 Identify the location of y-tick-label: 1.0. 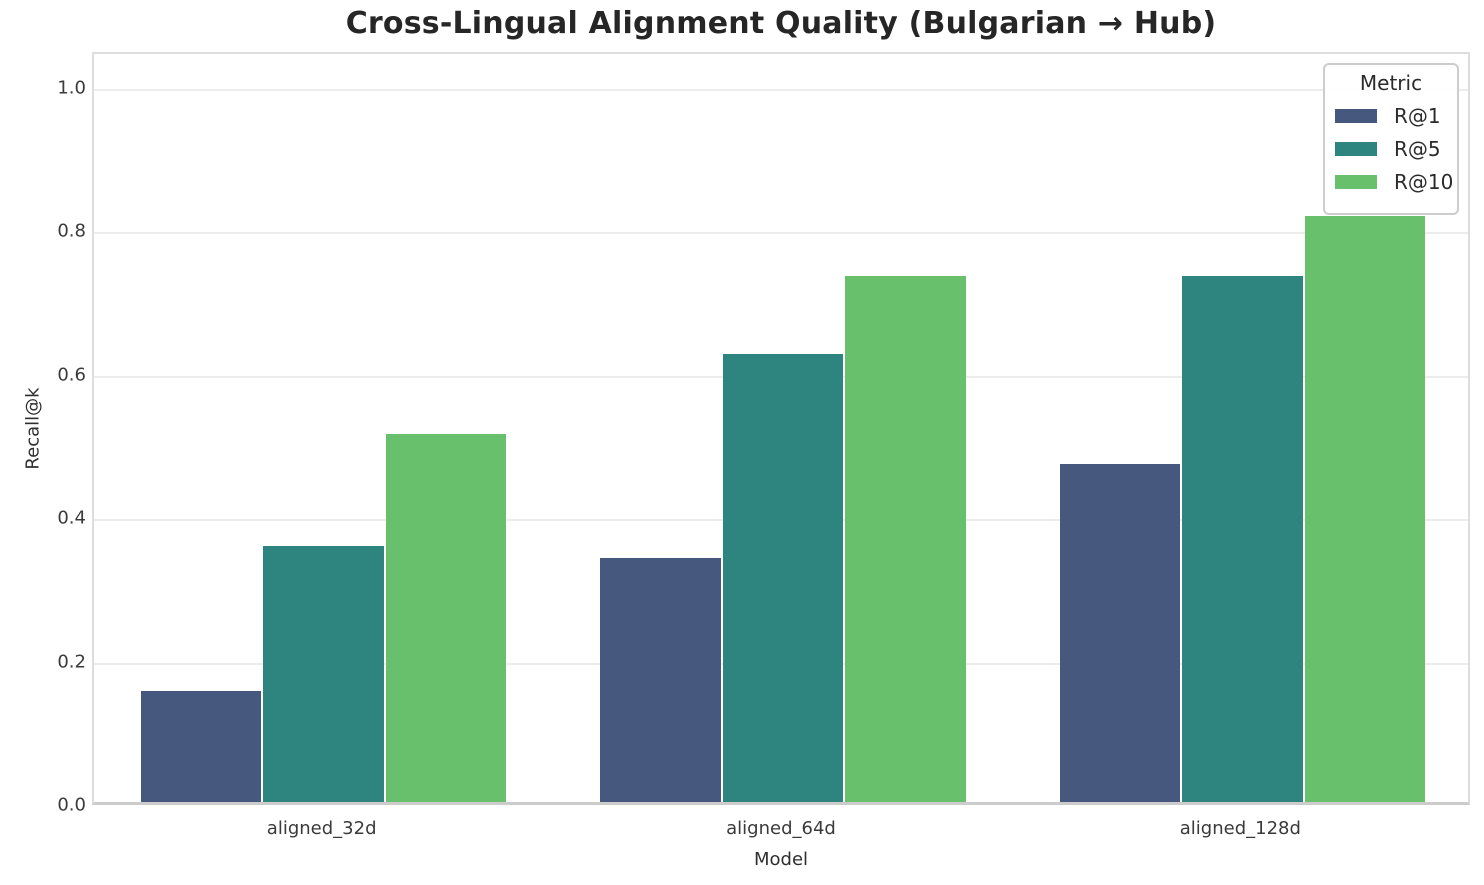
(71, 88).